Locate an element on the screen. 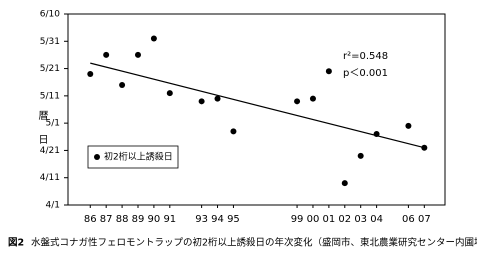 This screenshot has height=270, width=477. x-tick-label: 01 is located at coordinates (329, 219).